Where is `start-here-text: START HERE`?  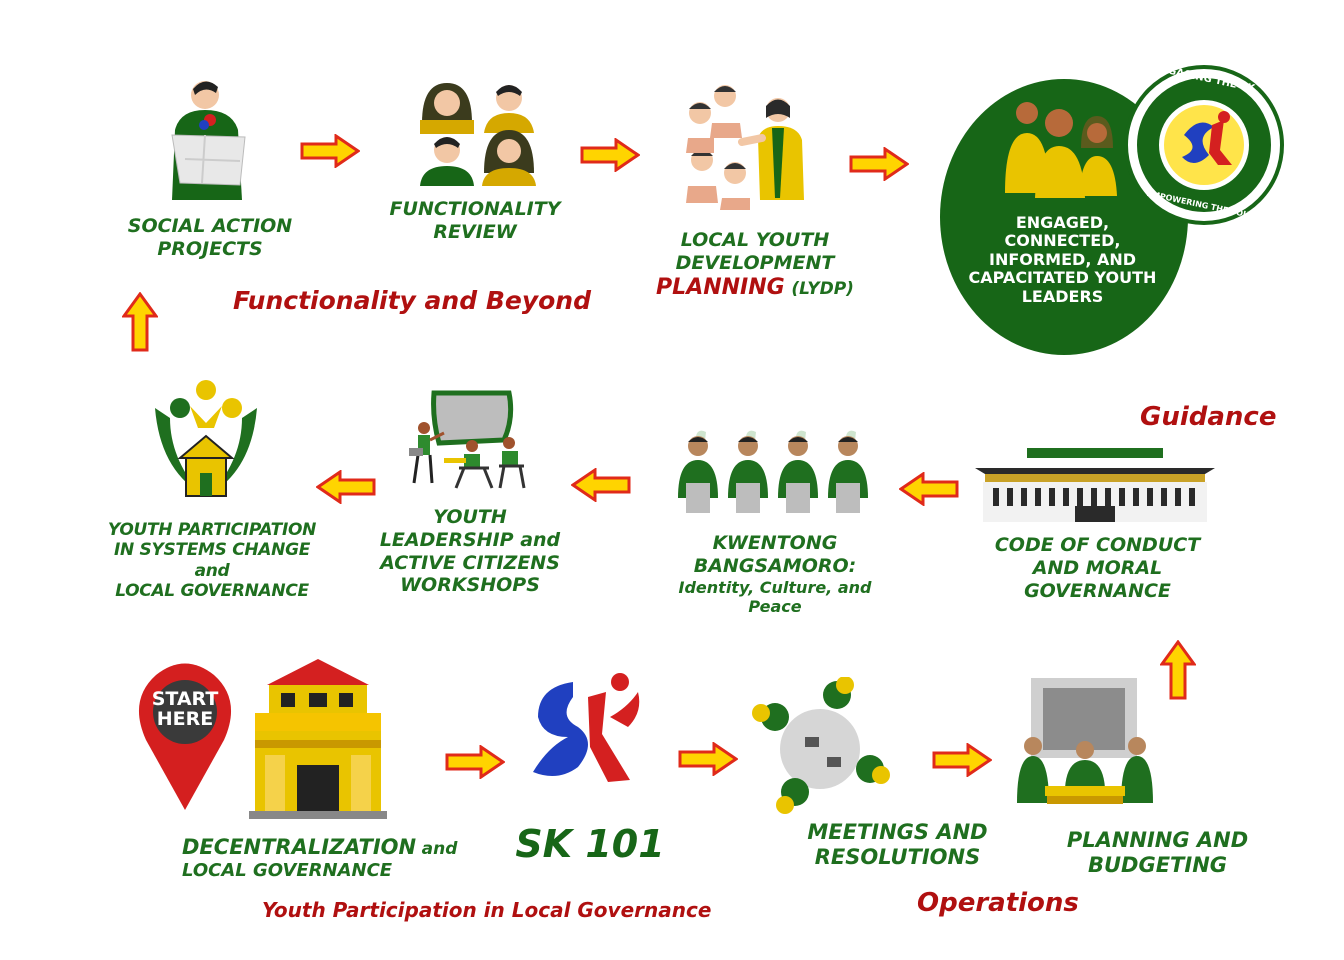 start-here-text: START HERE is located at coordinates (185, 709).